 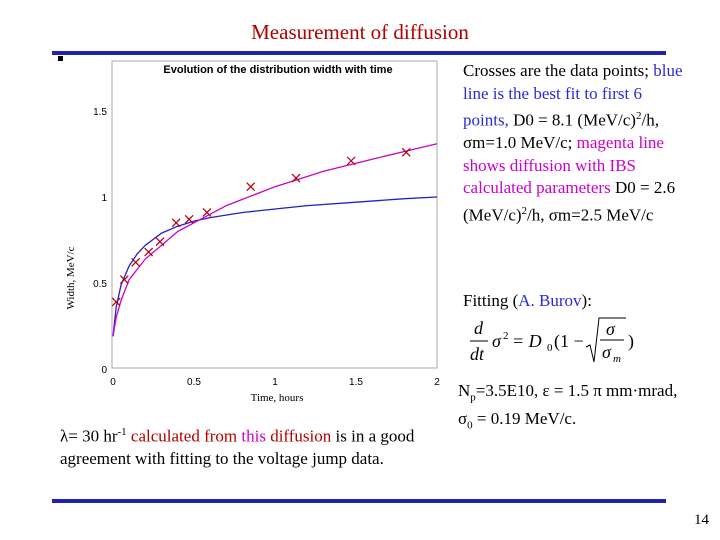 What do you see at coordinates (477, 354) in the screenshot?
I see `formula-dt: dt` at bounding box center [477, 354].